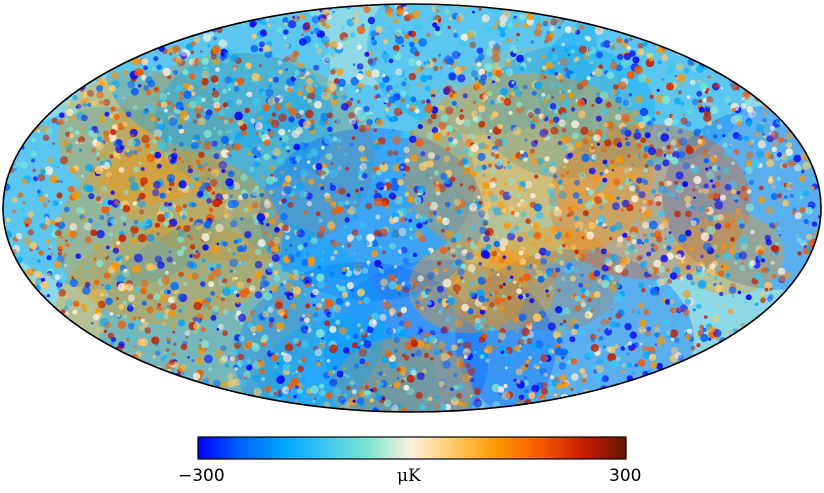 The image size is (824, 493). What do you see at coordinates (625, 476) in the screenshot?
I see `colorbar-max-label: 300` at bounding box center [625, 476].